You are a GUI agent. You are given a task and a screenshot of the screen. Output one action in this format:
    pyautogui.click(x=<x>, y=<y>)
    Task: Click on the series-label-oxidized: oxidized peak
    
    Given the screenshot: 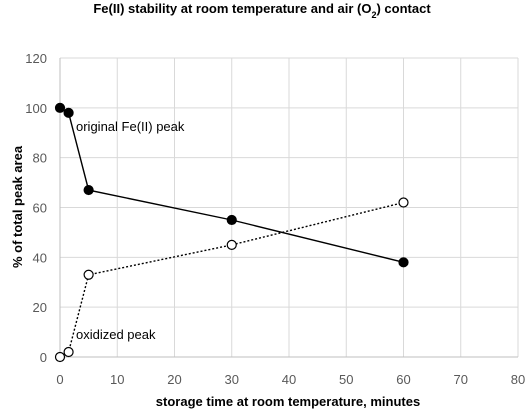 What is the action you would take?
    pyautogui.click(x=116, y=334)
    